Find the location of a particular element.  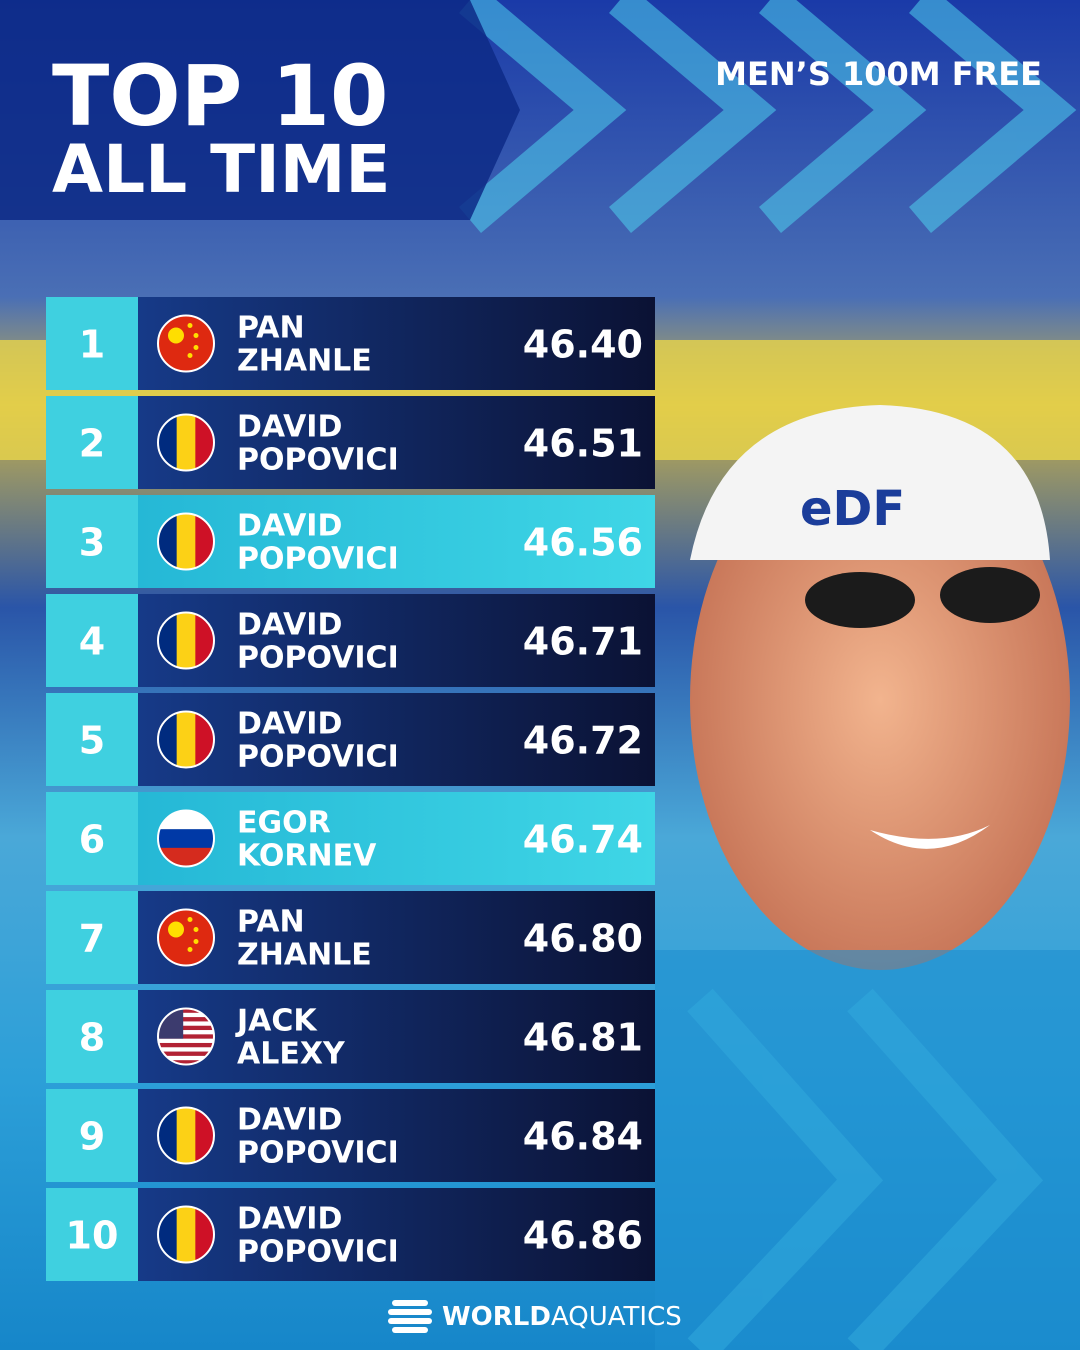

brand-bold: WORLD is located at coordinates (496, 1317).